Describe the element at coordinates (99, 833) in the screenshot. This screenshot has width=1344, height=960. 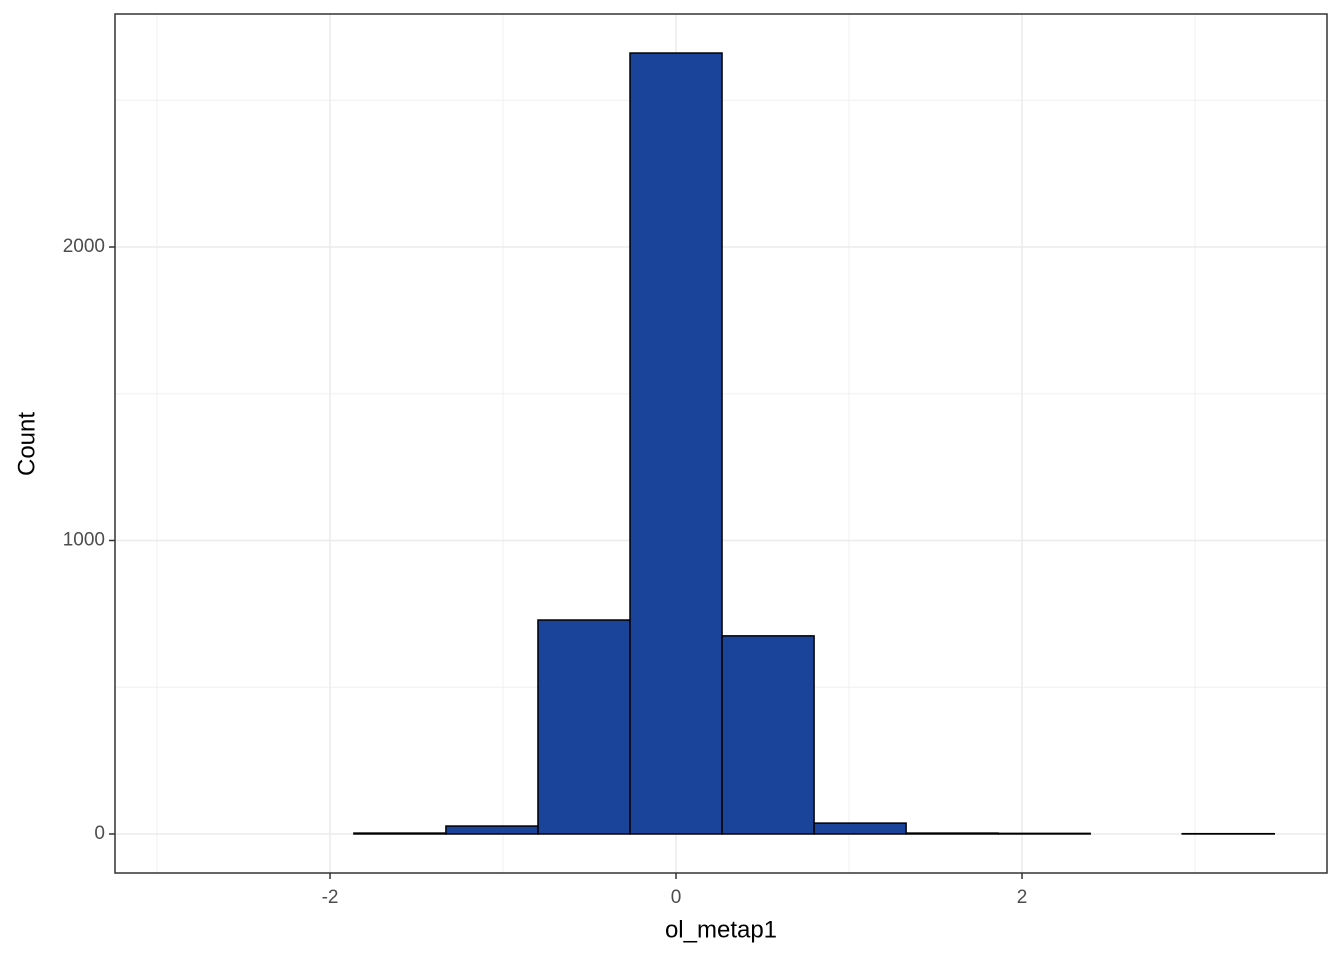
I see `y-tick-label: 0` at that location.